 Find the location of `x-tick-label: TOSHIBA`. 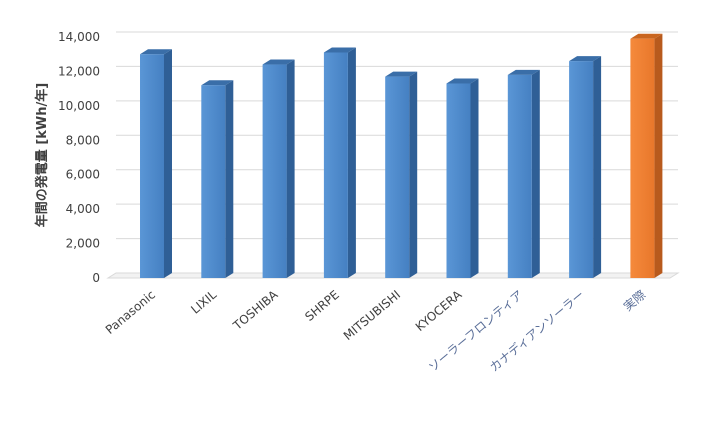

x-tick-label: TOSHIBA is located at coordinates (255, 310).